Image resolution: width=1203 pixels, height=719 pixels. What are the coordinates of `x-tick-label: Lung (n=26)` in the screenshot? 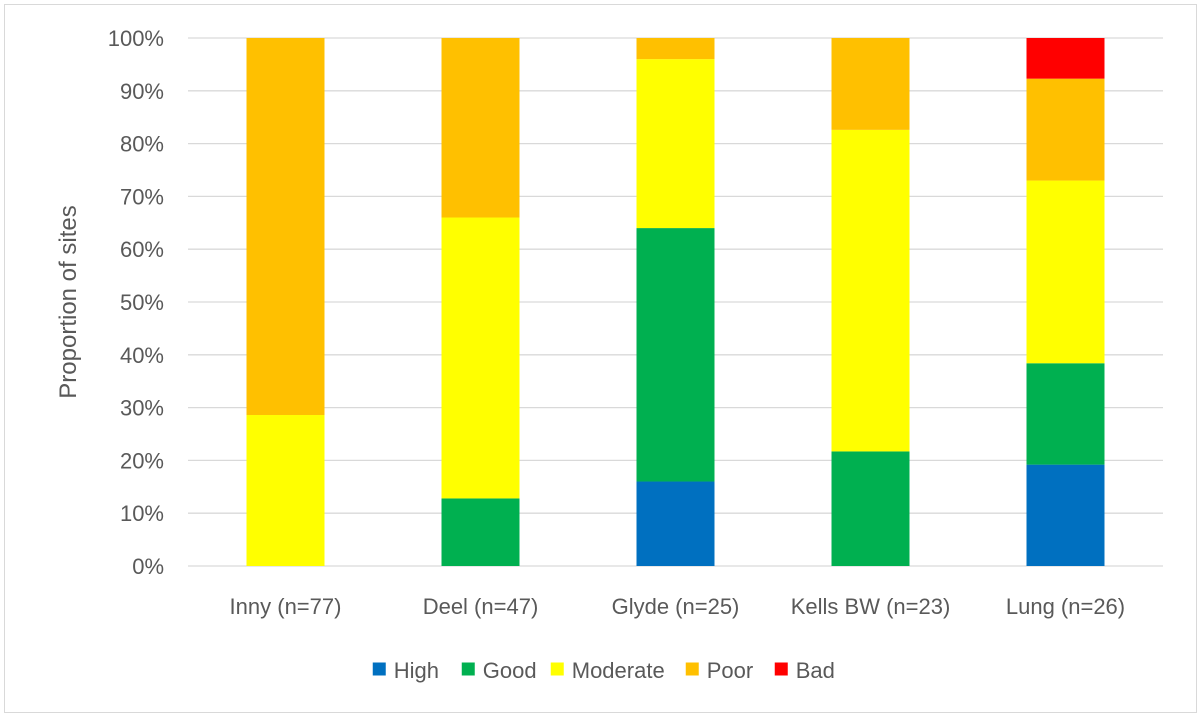 It's located at (1065, 606).